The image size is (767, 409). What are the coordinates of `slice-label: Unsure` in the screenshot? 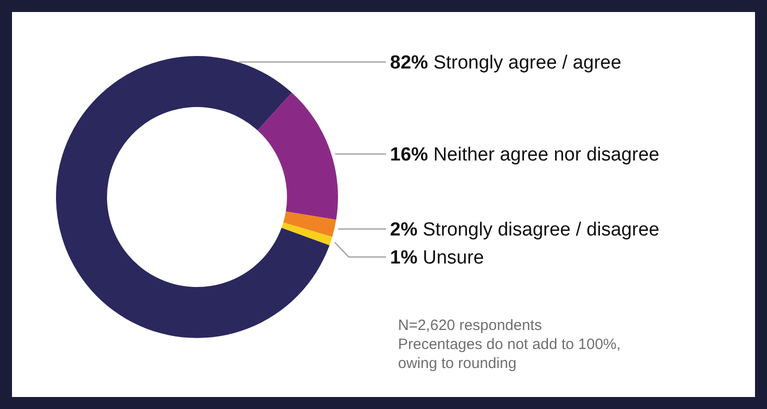 It's located at (450, 258).